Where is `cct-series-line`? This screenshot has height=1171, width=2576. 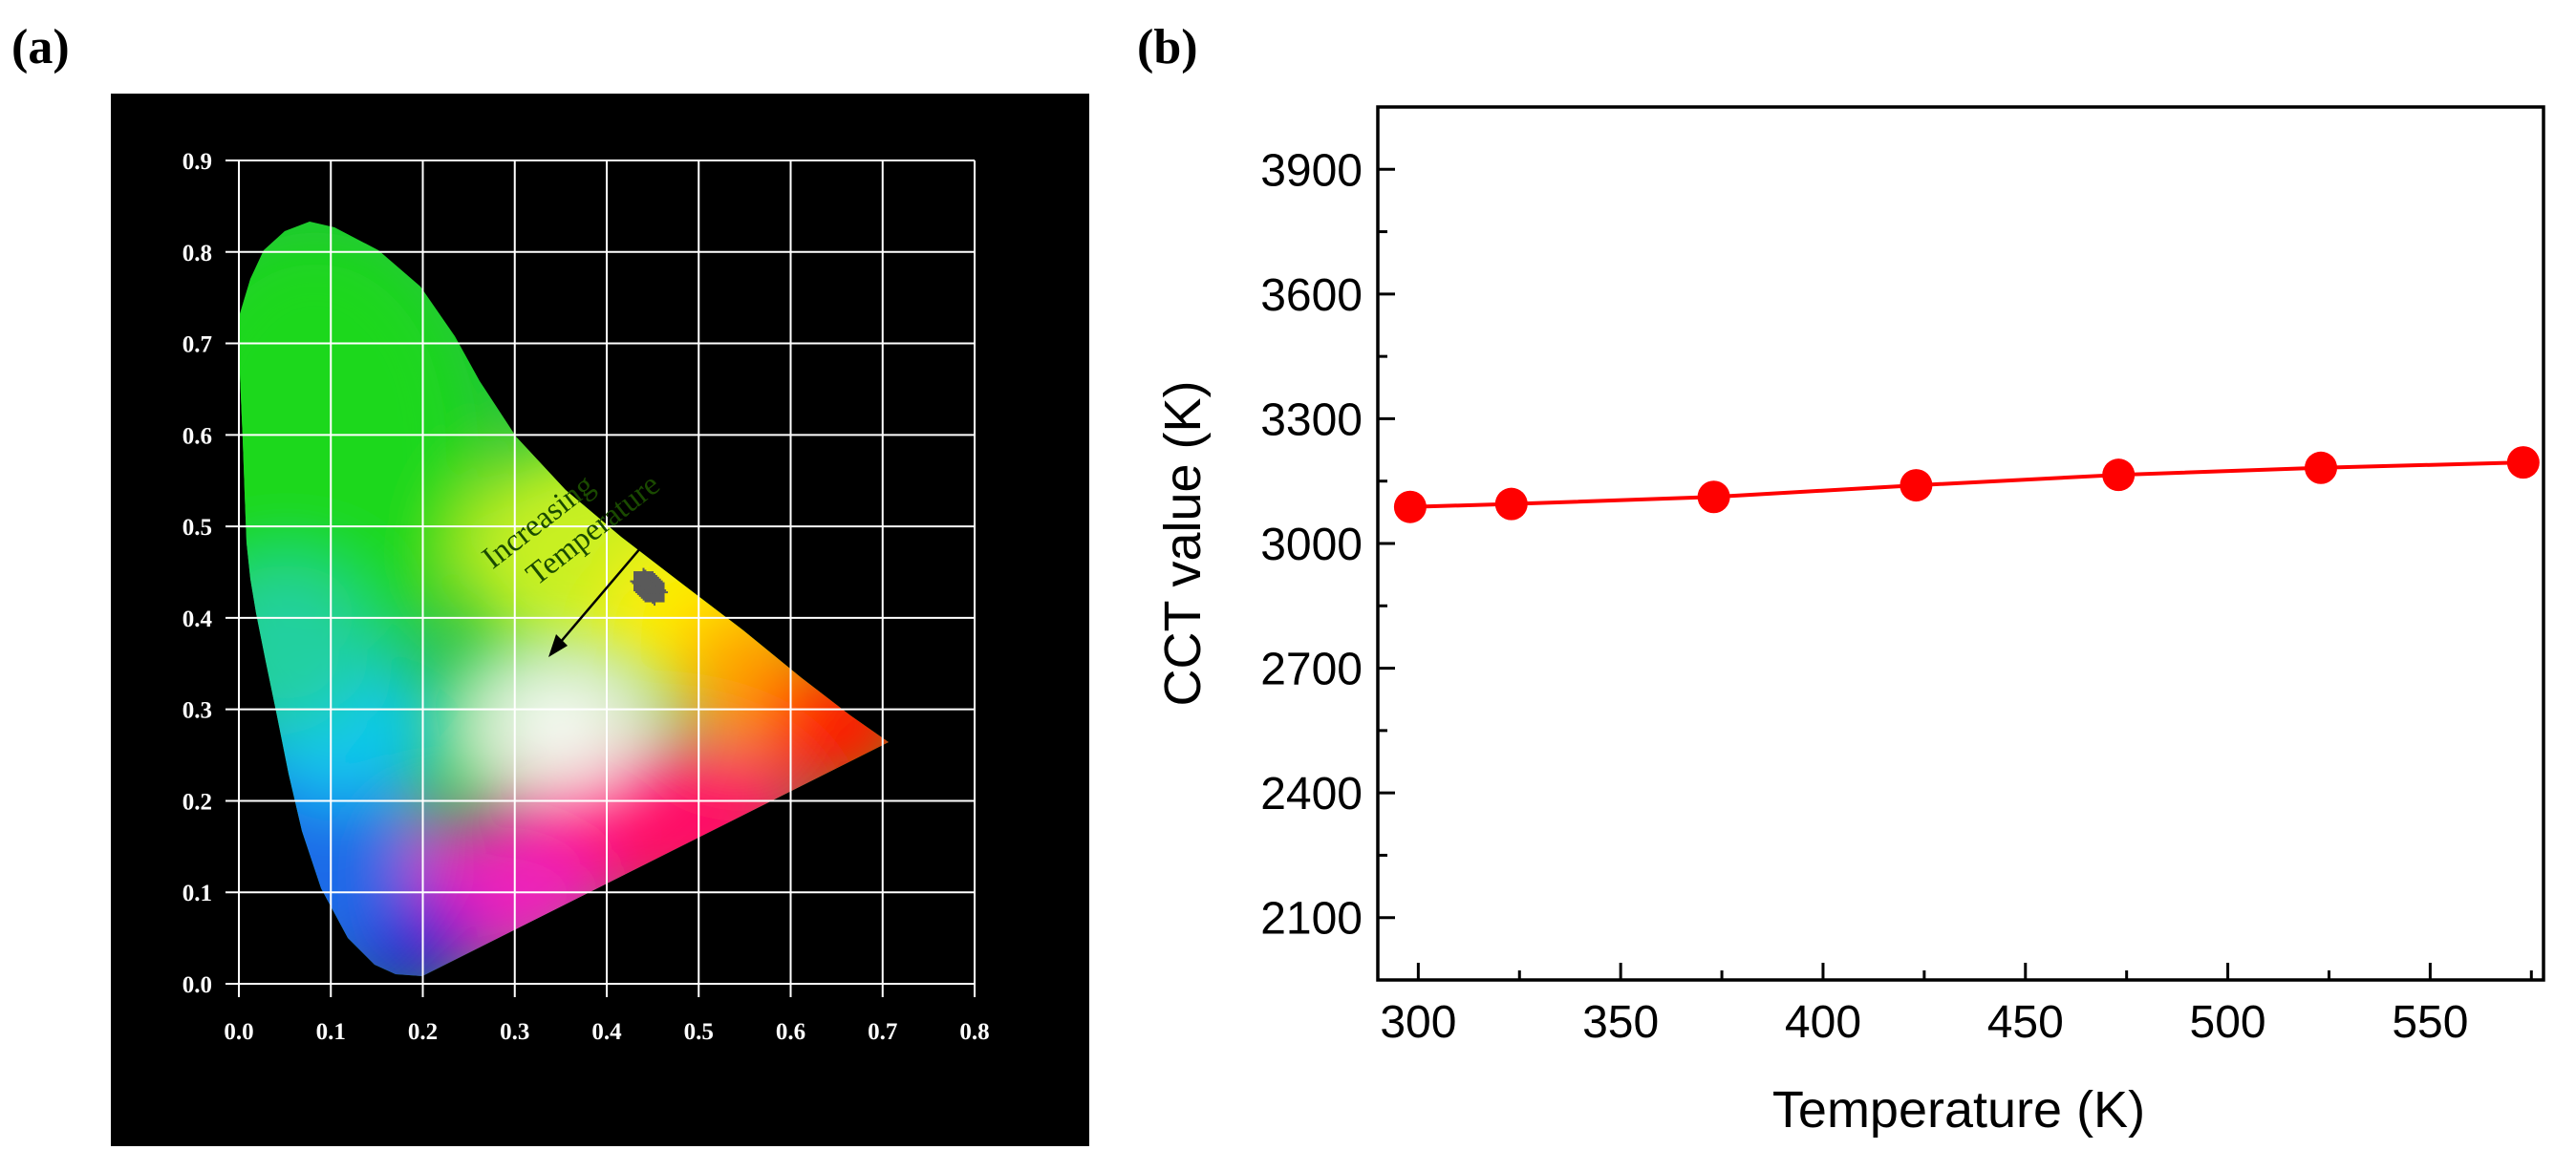
cct-series-line is located at coordinates (1966, 484).